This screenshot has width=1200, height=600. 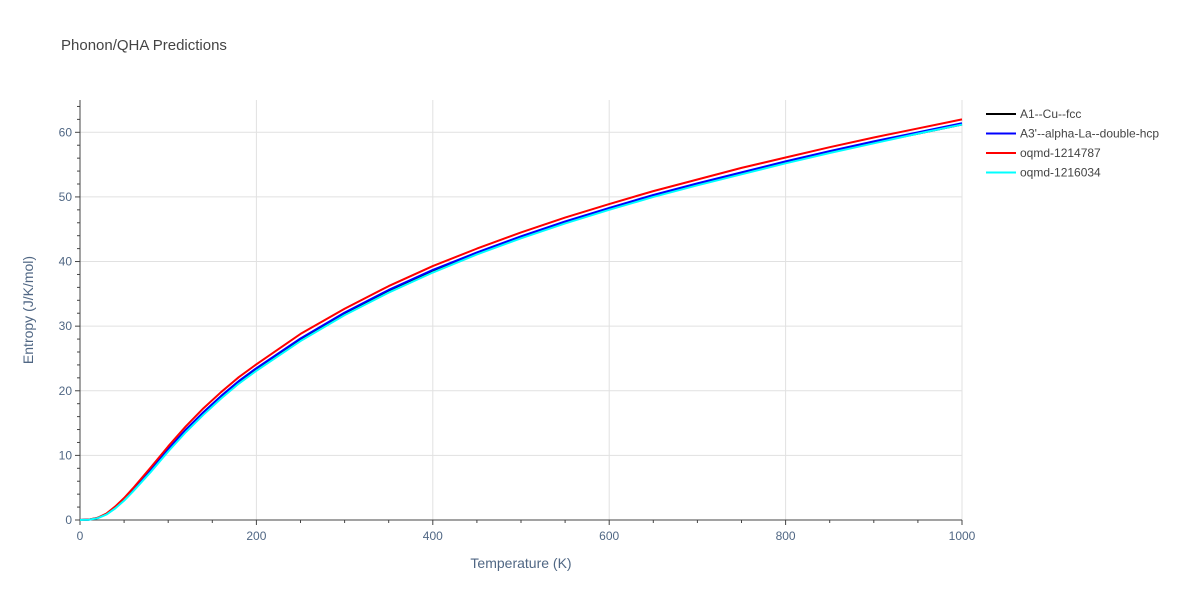 I want to click on chart-title: Phonon/QHA Predictions, so click(x=144, y=45).